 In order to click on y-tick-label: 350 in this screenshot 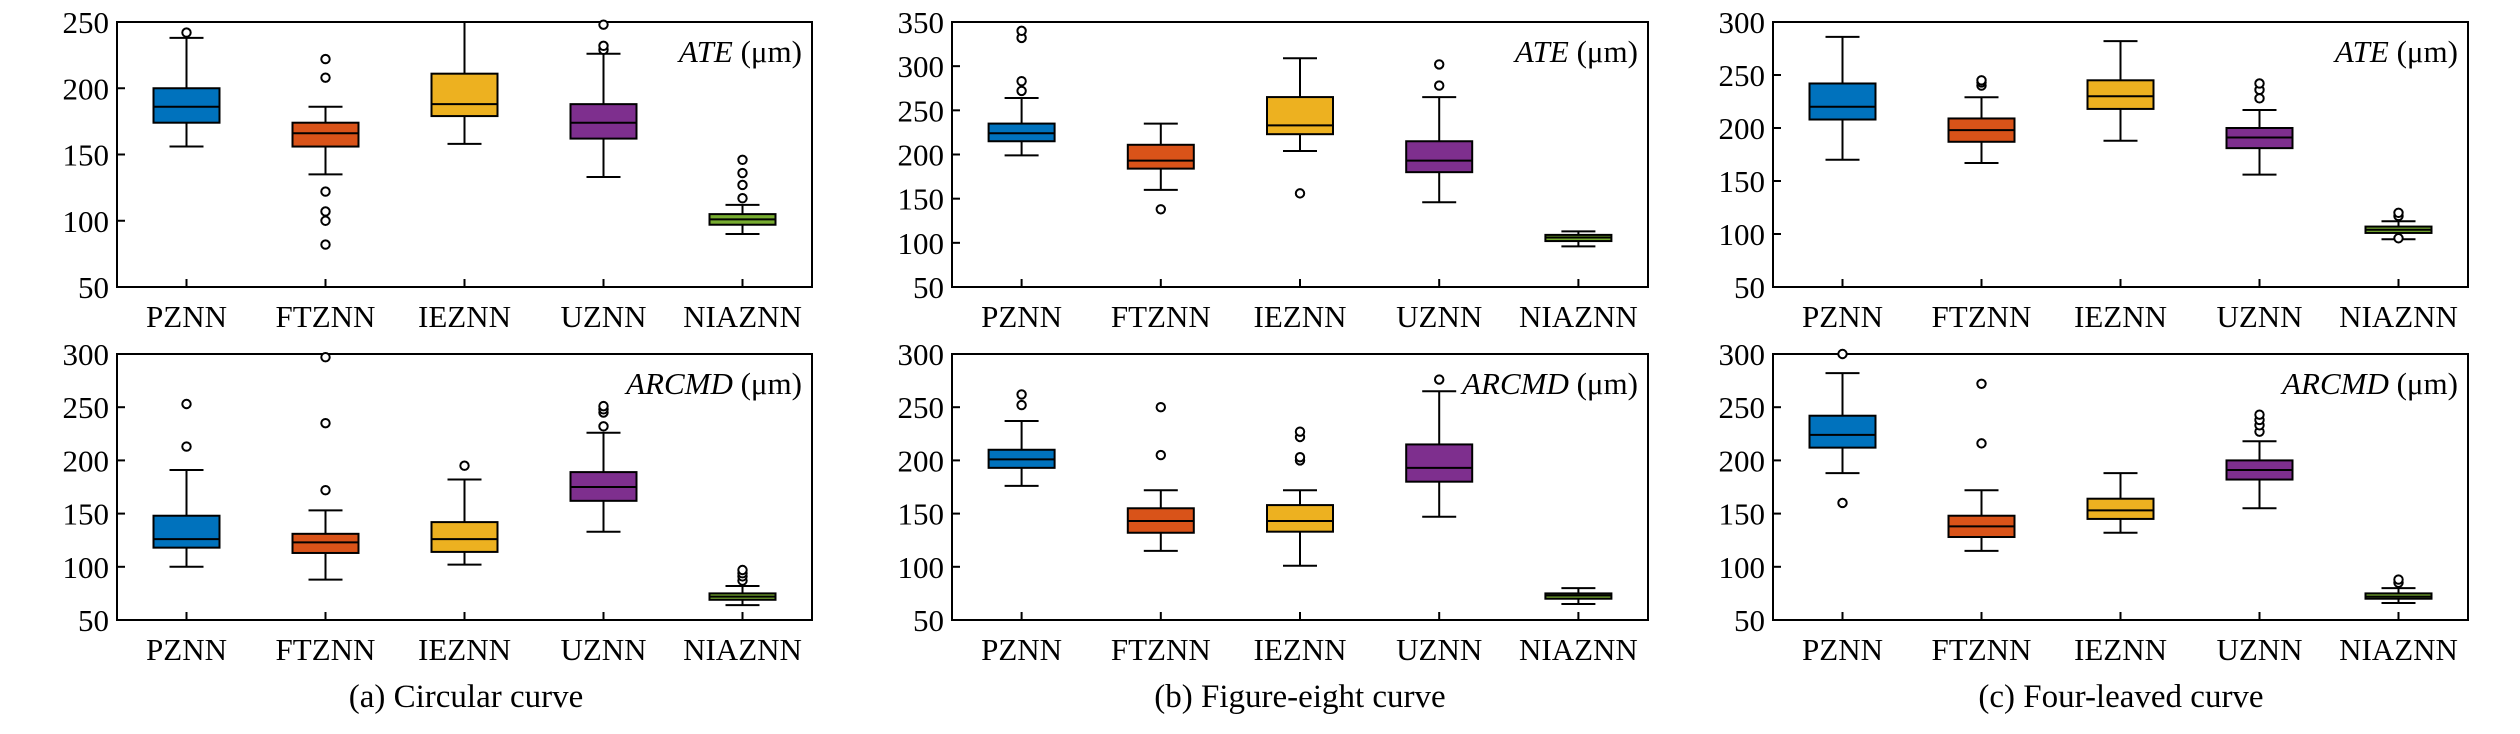, I will do `click(921, 22)`.